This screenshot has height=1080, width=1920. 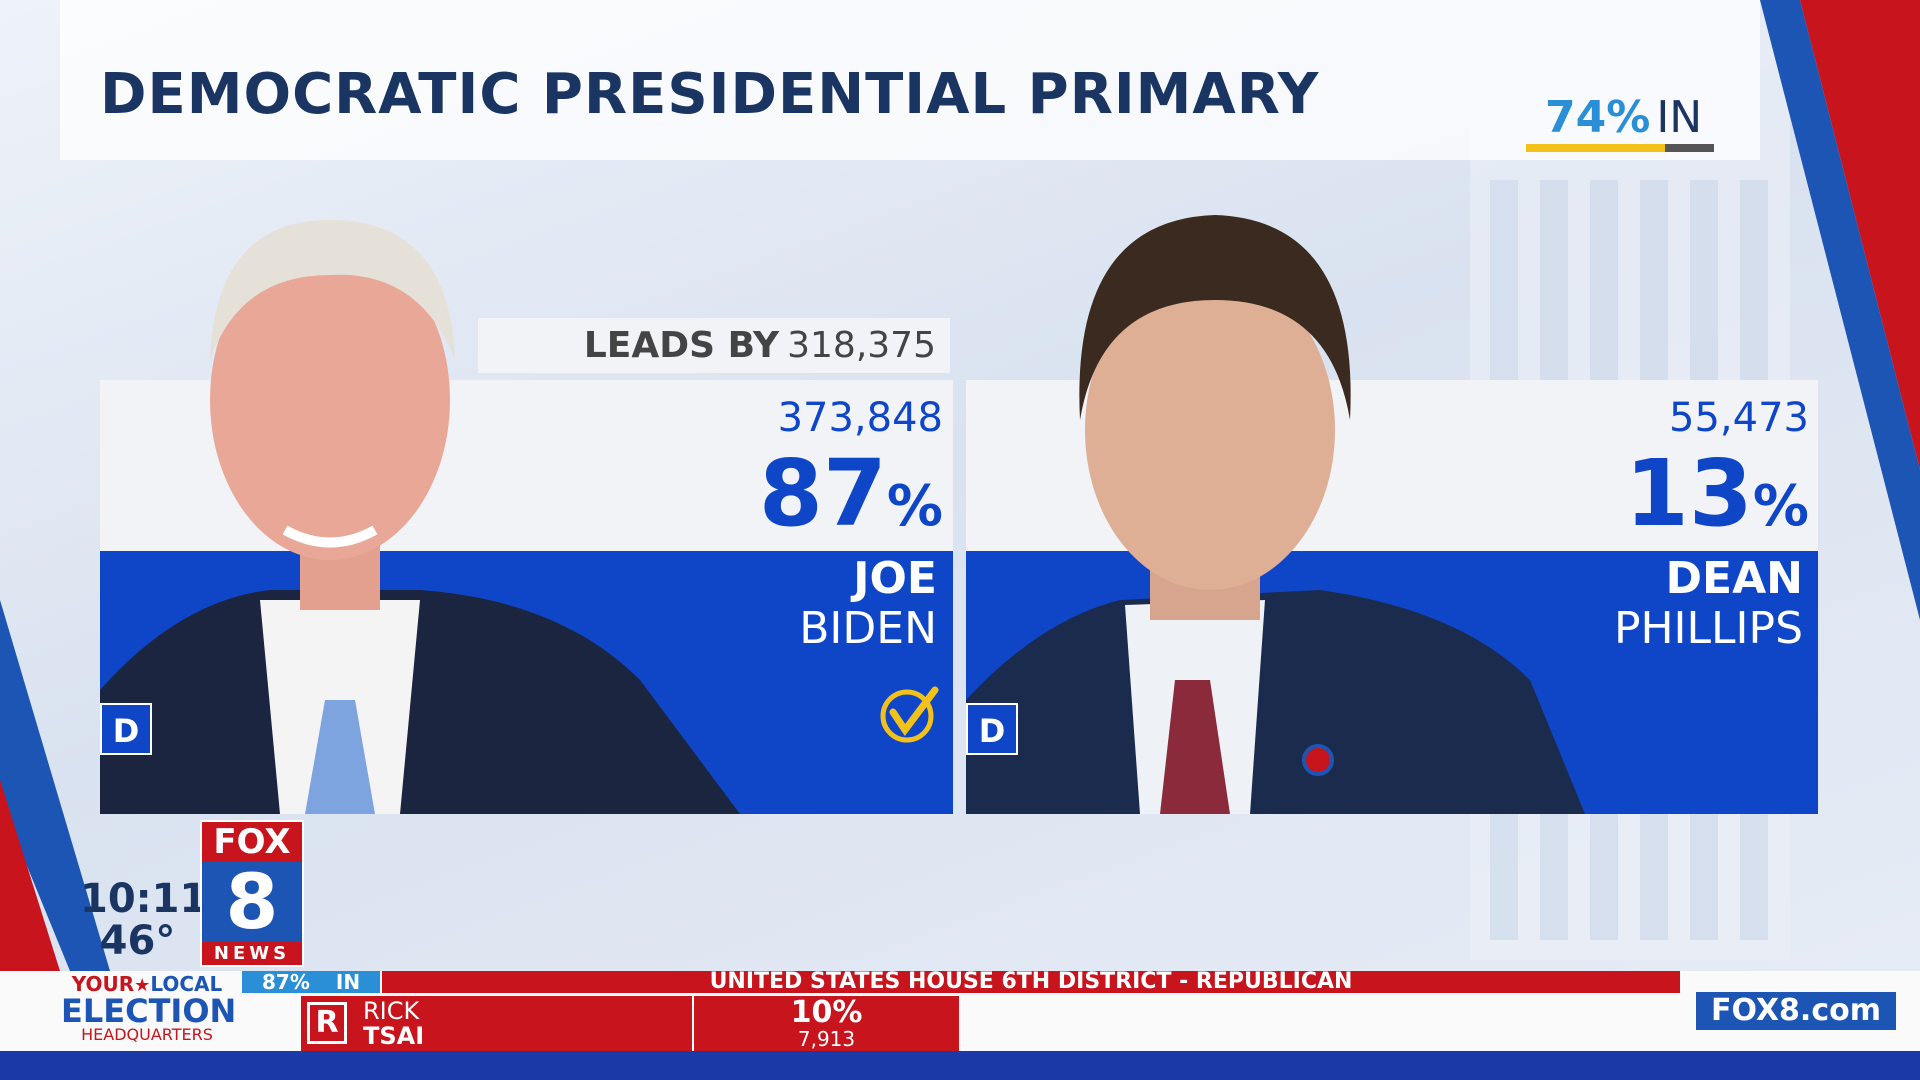 I want to click on winner-check, so click(x=909, y=714).